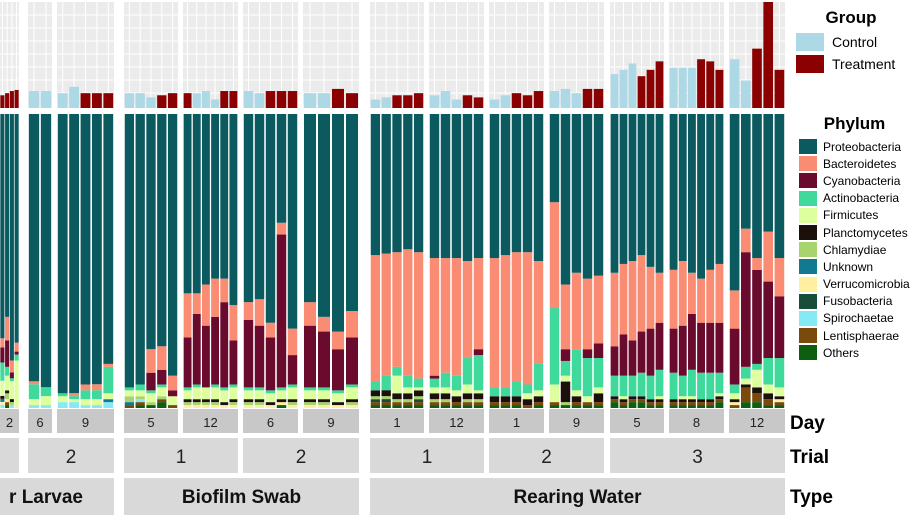  Describe the element at coordinates (858, 301) in the screenshot. I see `phylum-legend-item: Fusobacteria` at that location.